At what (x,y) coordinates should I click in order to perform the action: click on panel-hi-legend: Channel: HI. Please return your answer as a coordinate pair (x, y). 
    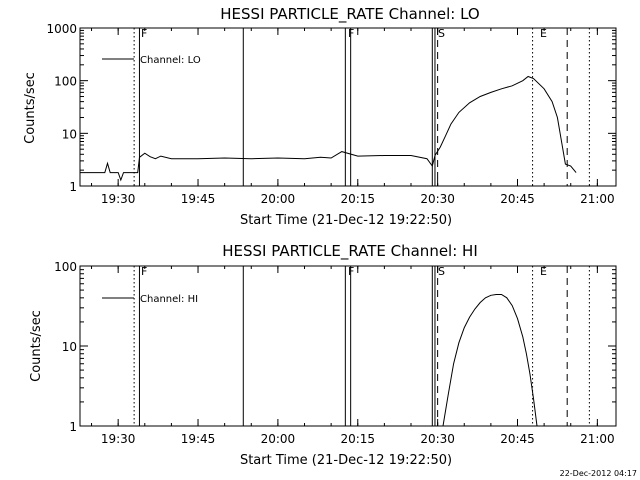
    Looking at the image, I should click on (150, 299).